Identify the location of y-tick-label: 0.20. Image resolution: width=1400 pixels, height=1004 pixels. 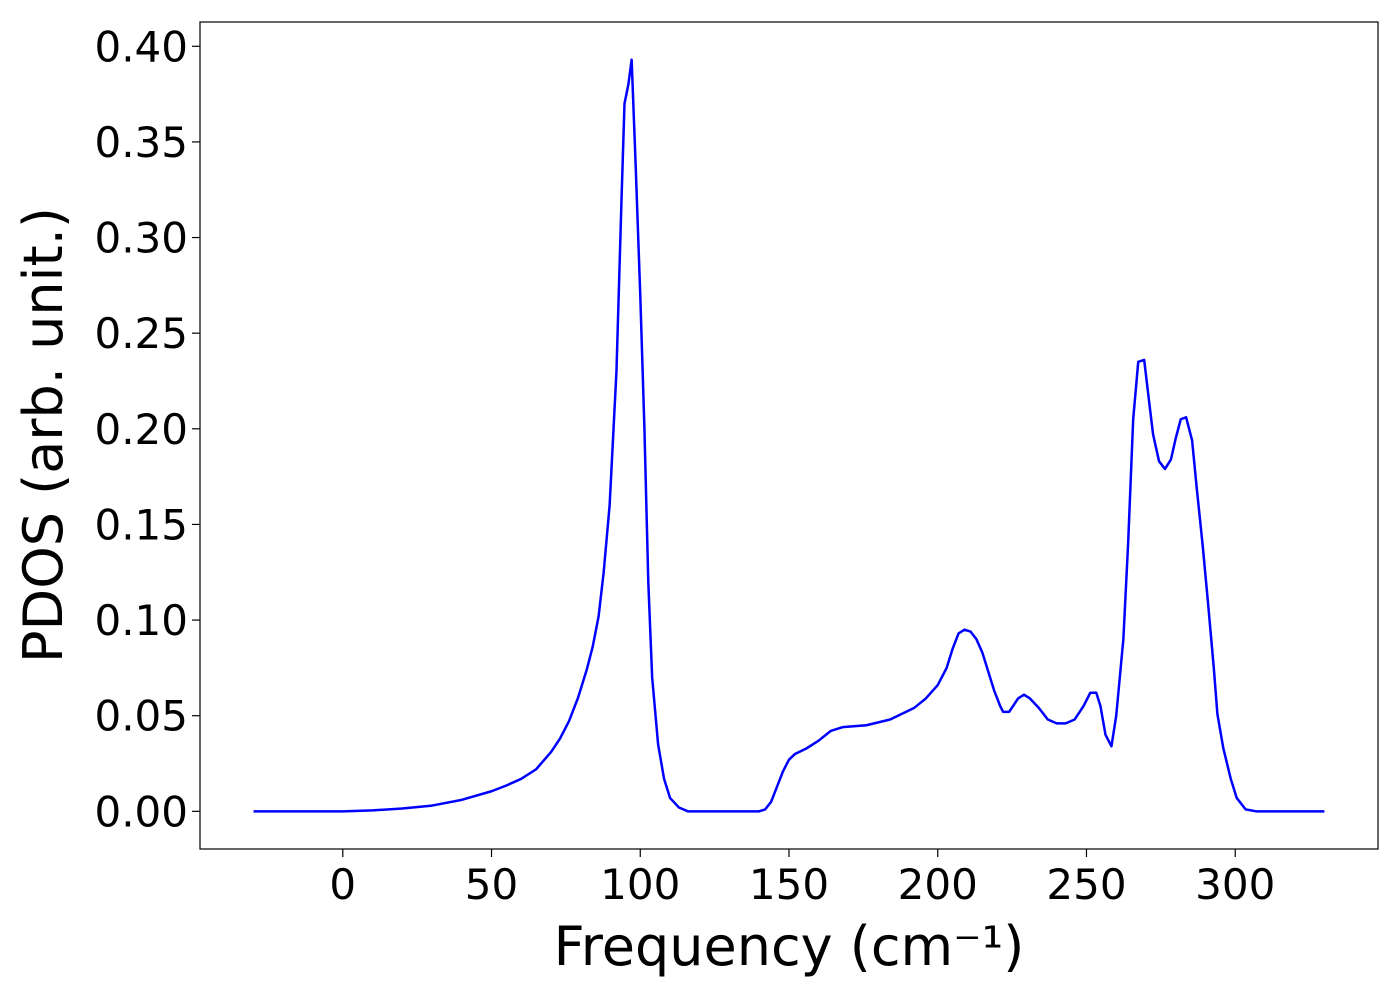
(141, 429).